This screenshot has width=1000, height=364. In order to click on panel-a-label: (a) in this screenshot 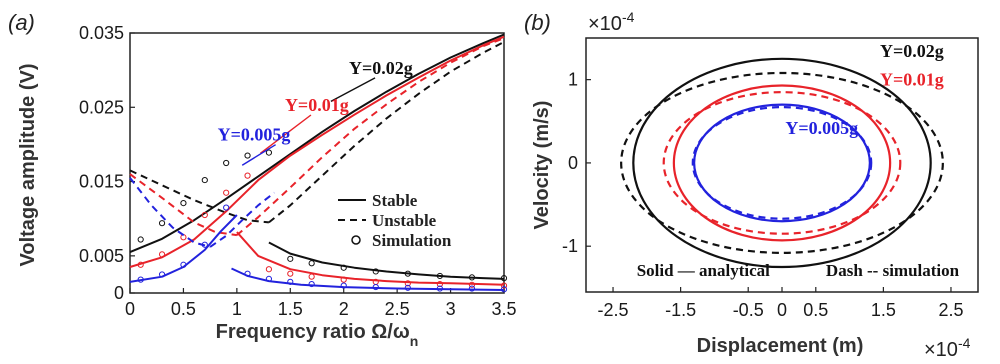, I will do `click(21, 22)`.